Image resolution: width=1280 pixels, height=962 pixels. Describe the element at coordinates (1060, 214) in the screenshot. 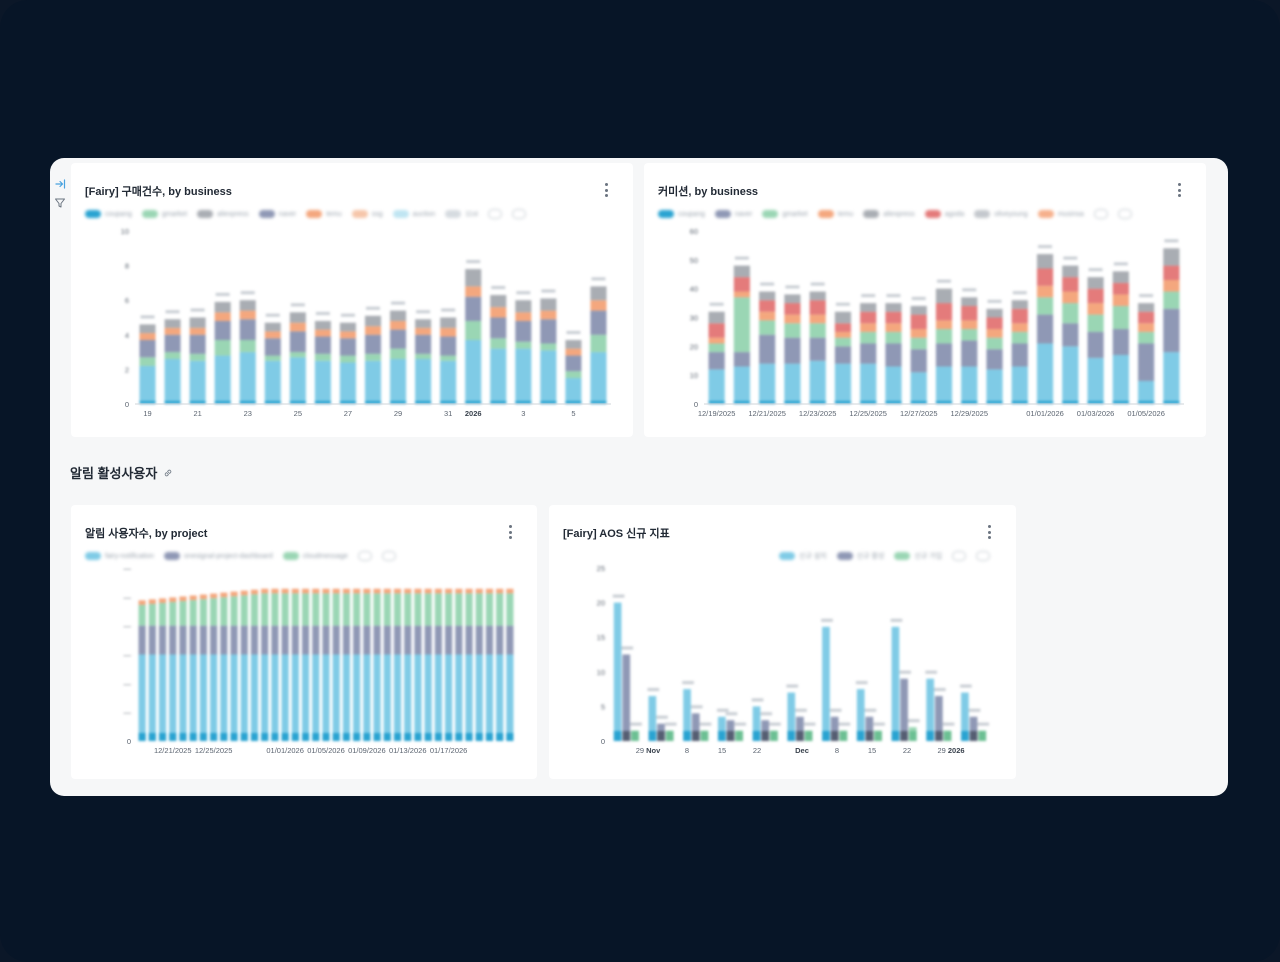

I see `legend-item: musinsa` at that location.